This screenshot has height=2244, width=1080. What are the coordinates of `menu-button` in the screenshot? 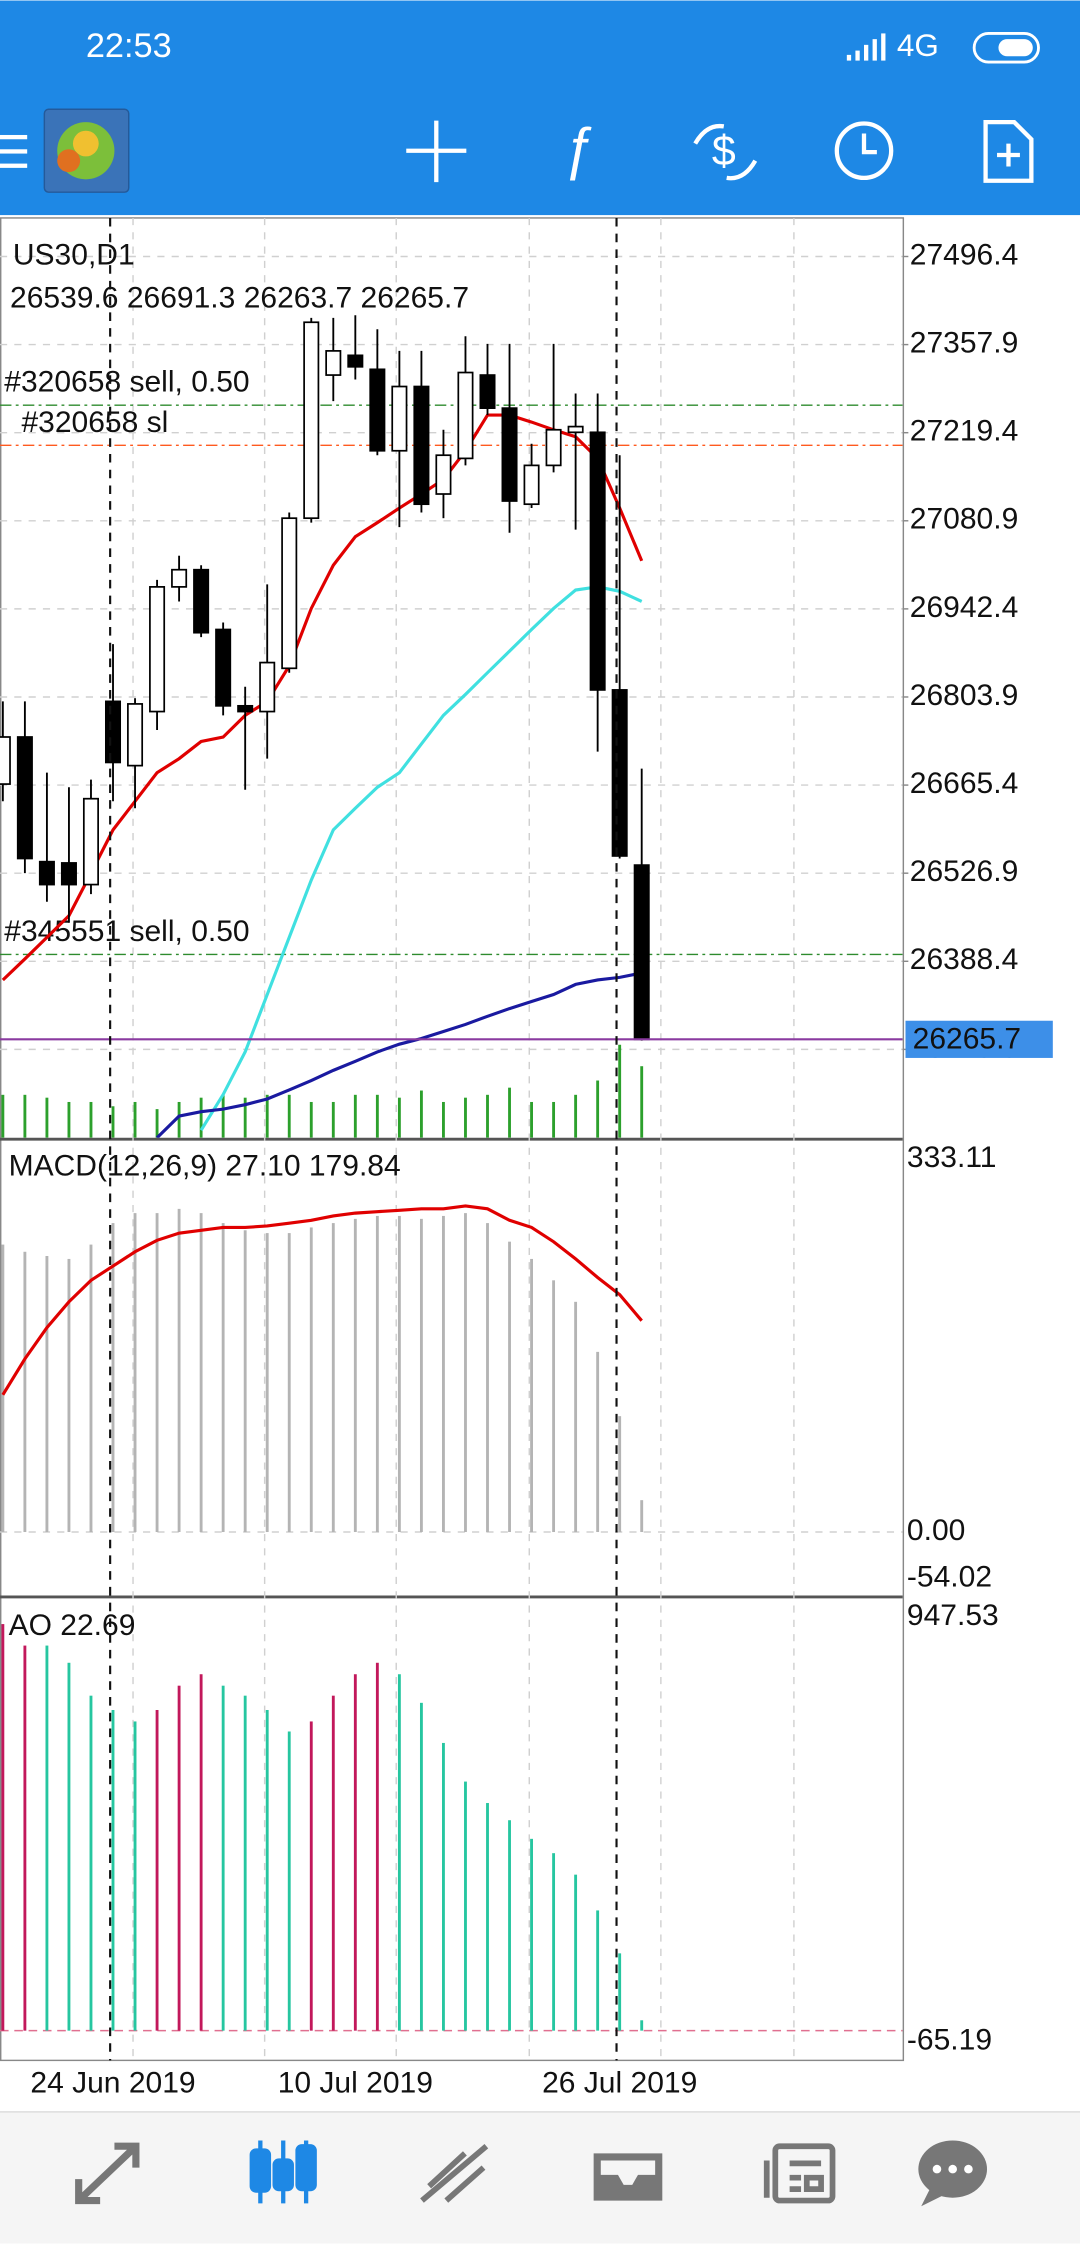 It's located at (14, 151).